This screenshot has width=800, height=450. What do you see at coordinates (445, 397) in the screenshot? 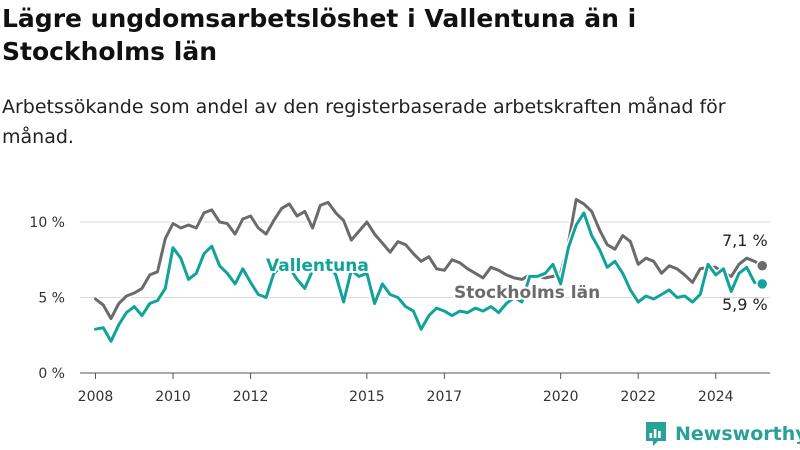
I see `x-tick-label: 2017` at bounding box center [445, 397].